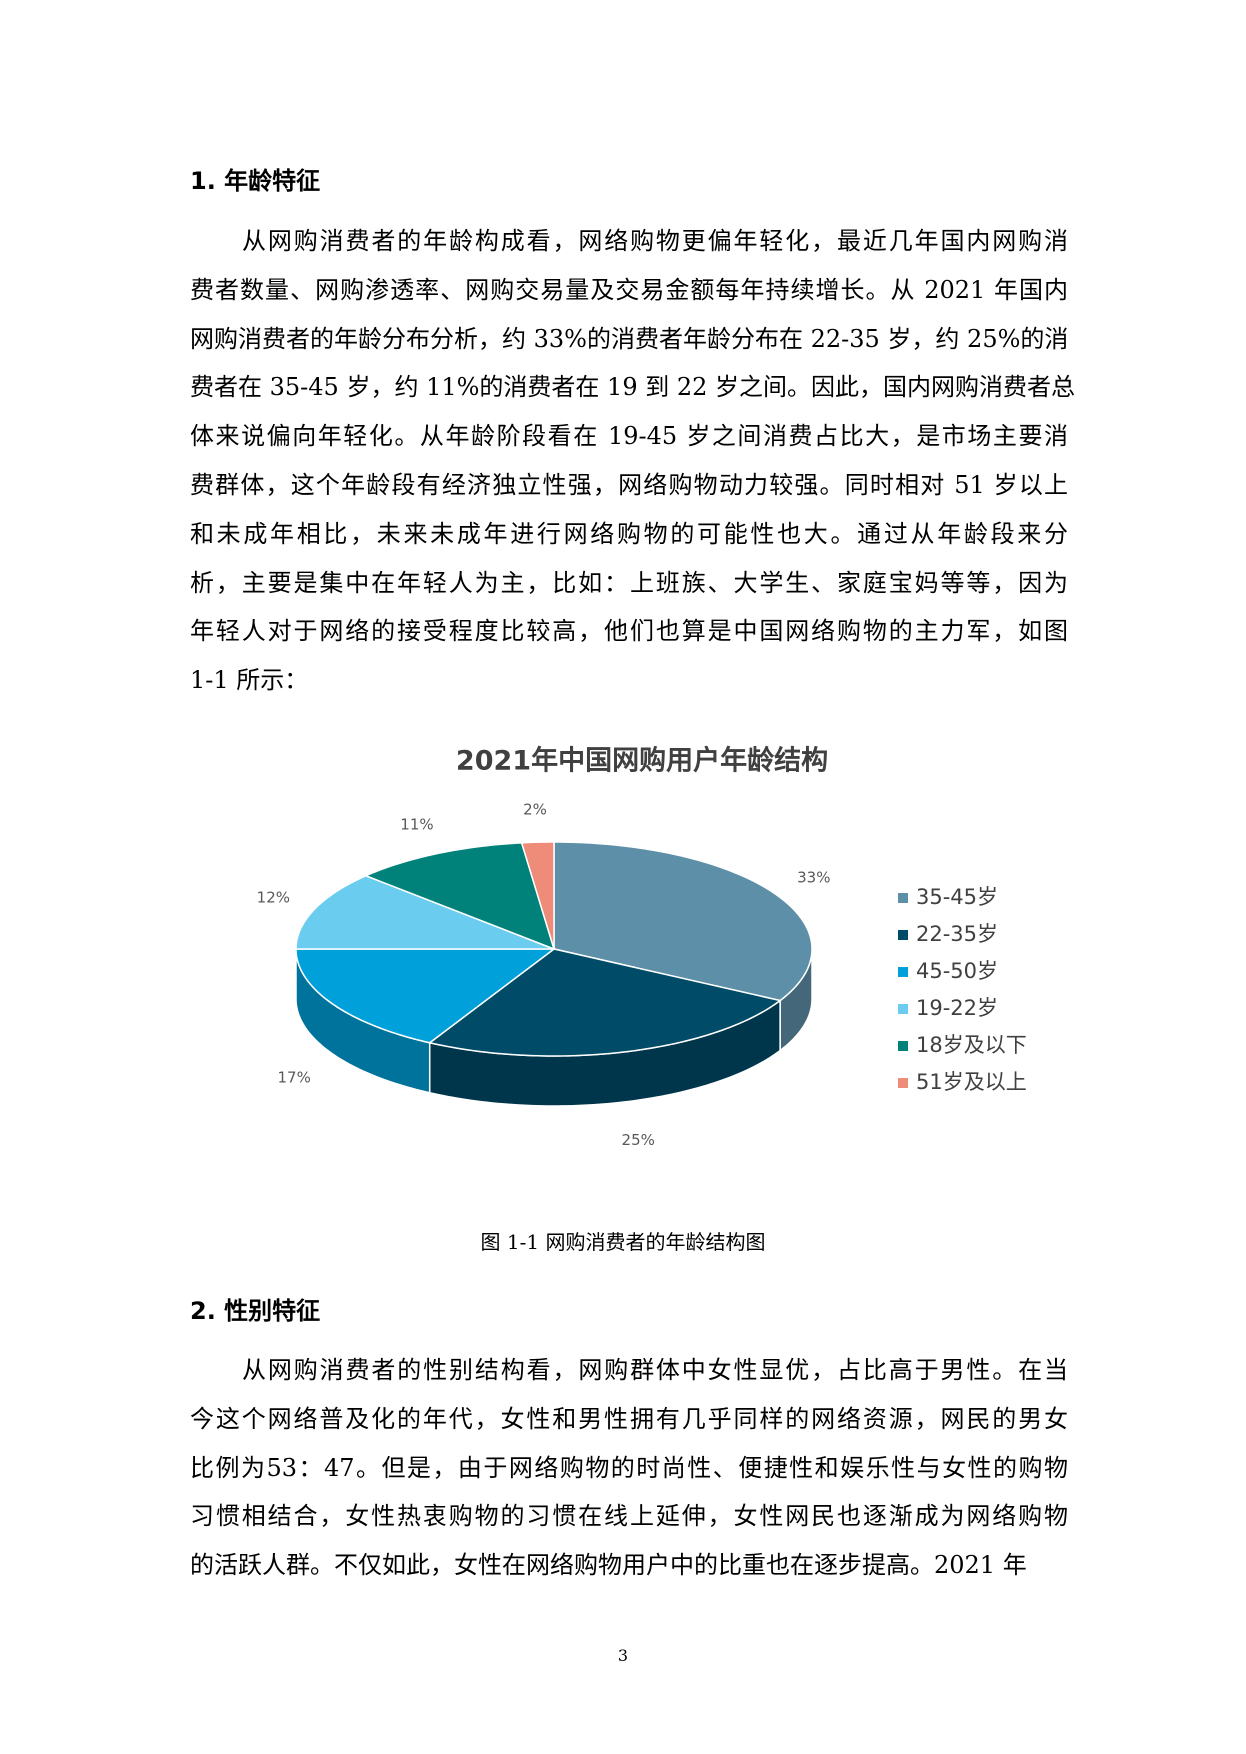 This screenshot has width=1246, height=1754. I want to click on legend-label: 35-45岁, so click(957, 897).